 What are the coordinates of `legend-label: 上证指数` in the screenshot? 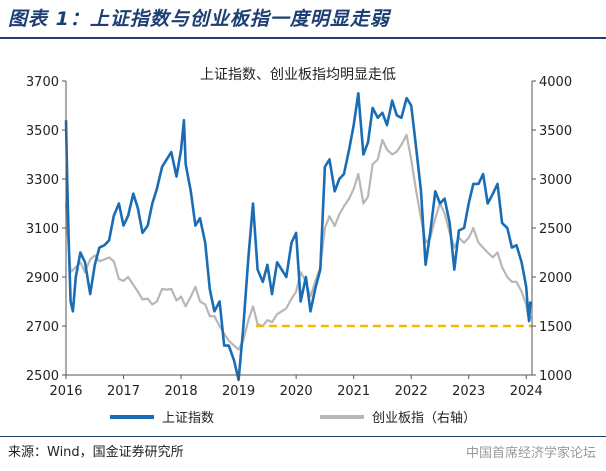 It's located at (188, 418).